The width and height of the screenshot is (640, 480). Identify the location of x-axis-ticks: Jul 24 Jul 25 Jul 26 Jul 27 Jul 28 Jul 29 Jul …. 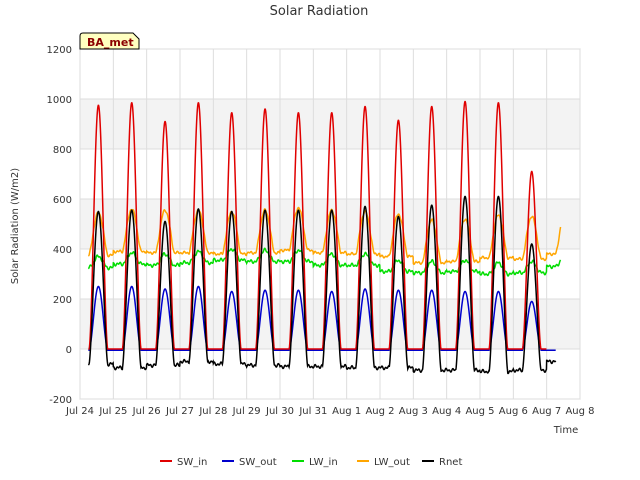
(330, 411).